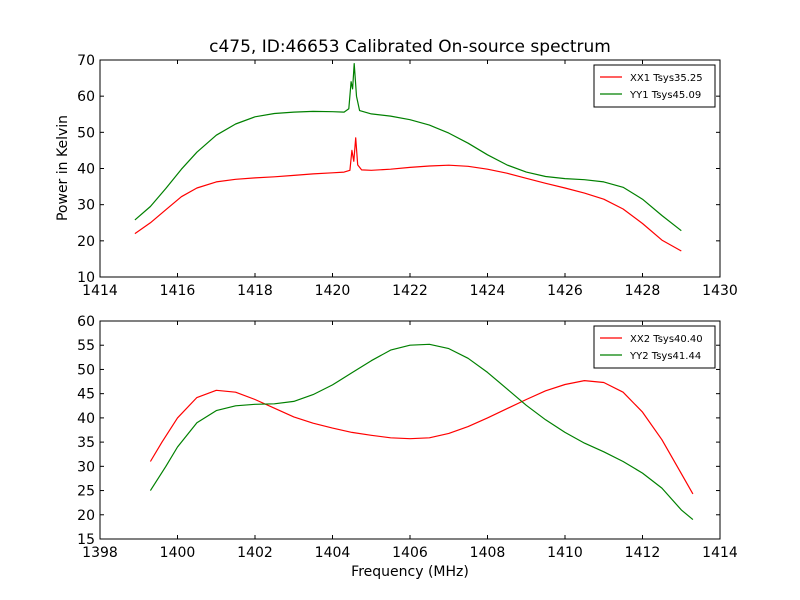  I want to click on x-tick-label: 1402, so click(255, 553).